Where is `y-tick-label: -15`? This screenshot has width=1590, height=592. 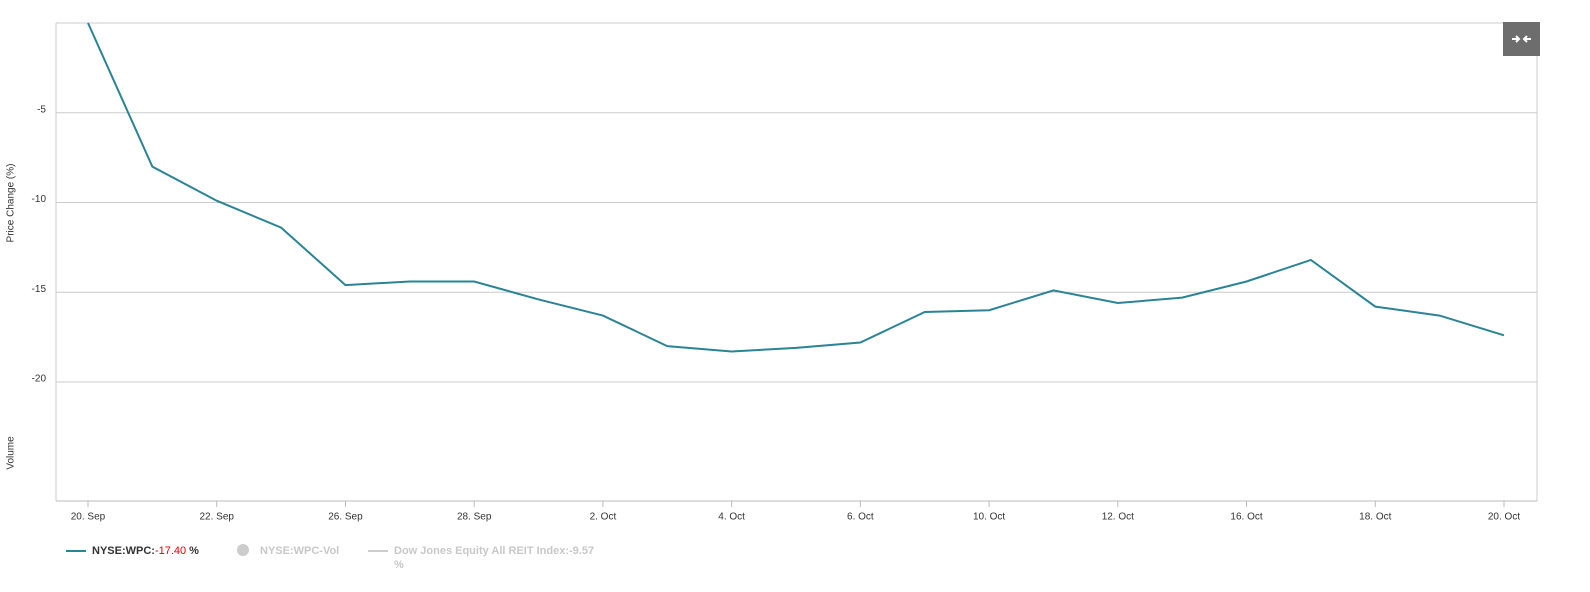 y-tick-label: -15 is located at coordinates (39, 289).